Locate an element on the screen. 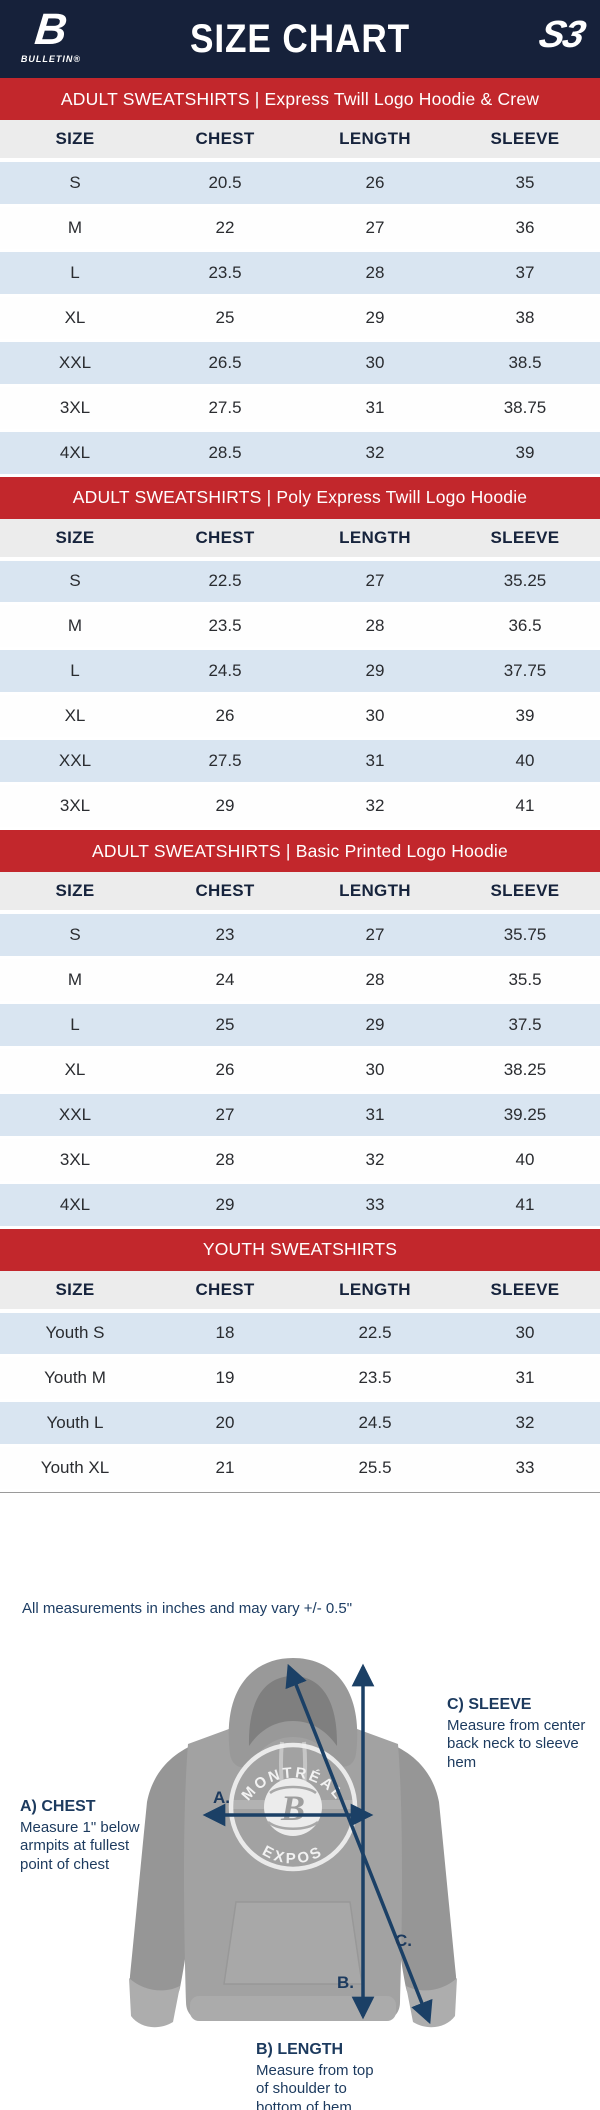  size-cell: 28 is located at coordinates (375, 626).